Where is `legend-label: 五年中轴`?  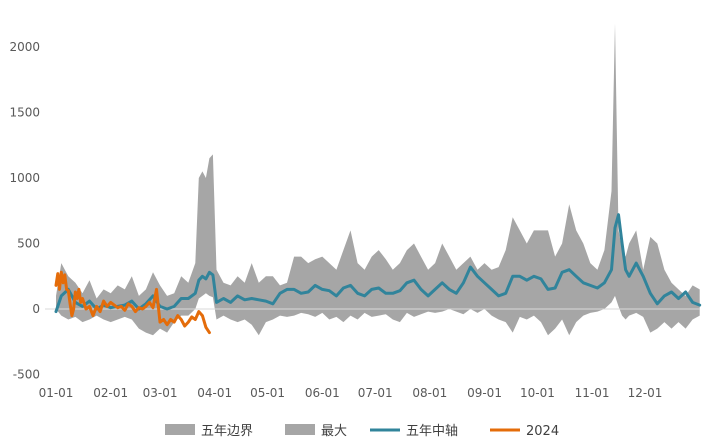
legend-label: 五年中轴 is located at coordinates (432, 431).